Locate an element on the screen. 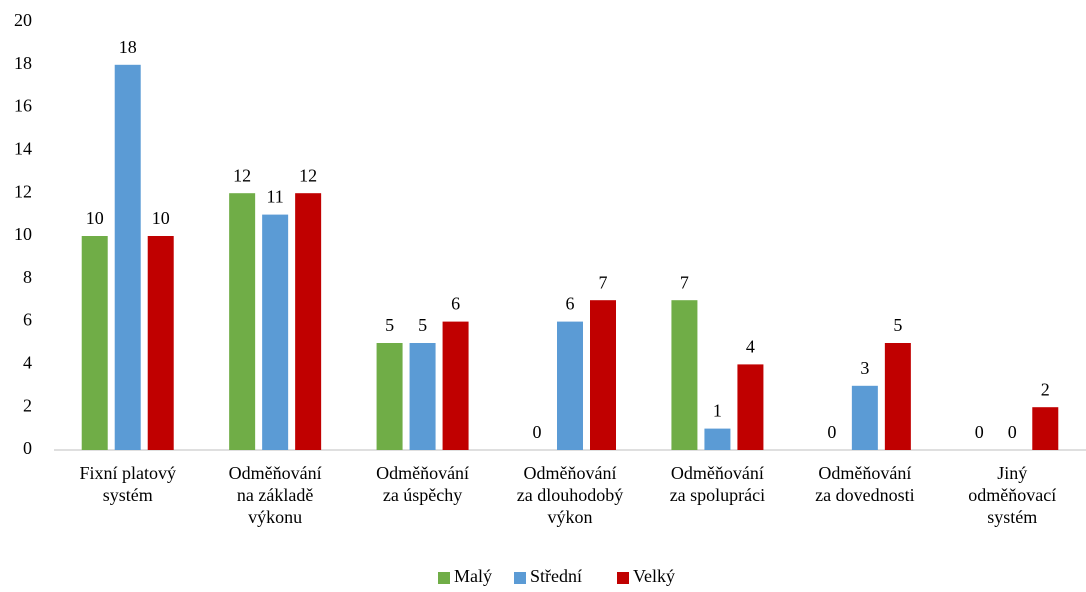  y-tick-label: 16 is located at coordinates (23, 106).